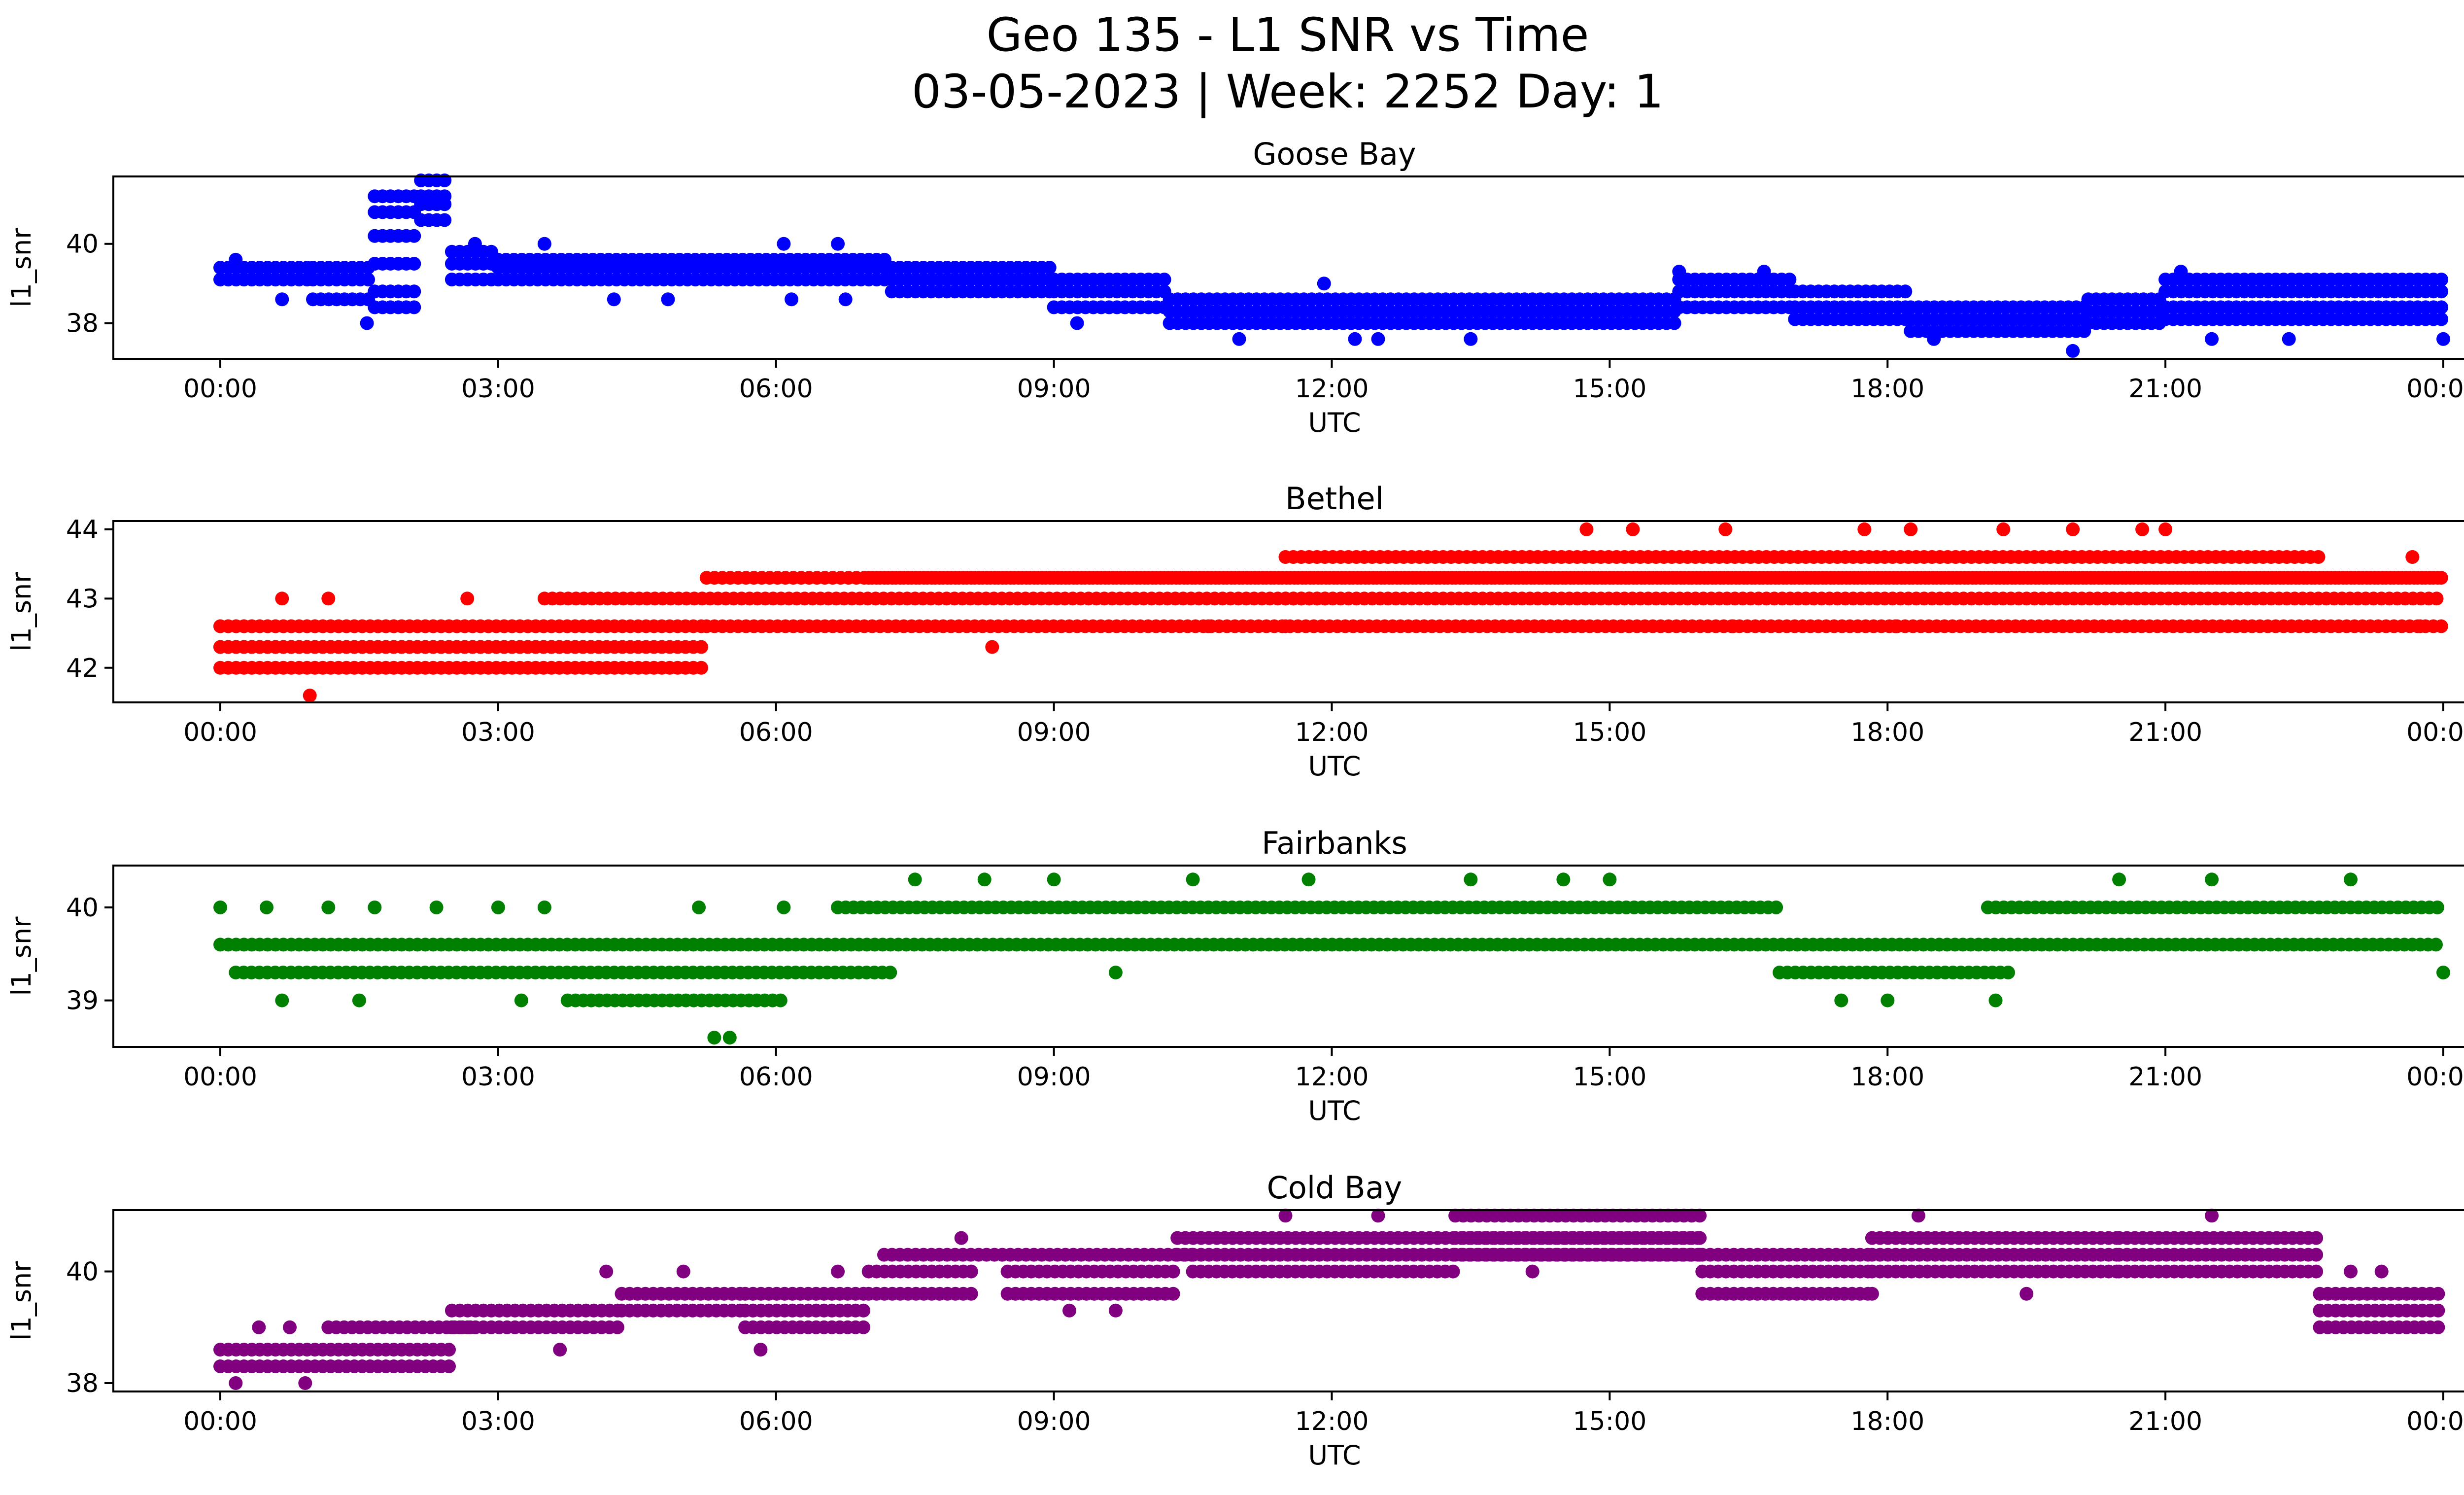 Image resolution: width=2464 pixels, height=1495 pixels. Describe the element at coordinates (1334, 499) in the screenshot. I see `panel-title: Bethel` at that location.